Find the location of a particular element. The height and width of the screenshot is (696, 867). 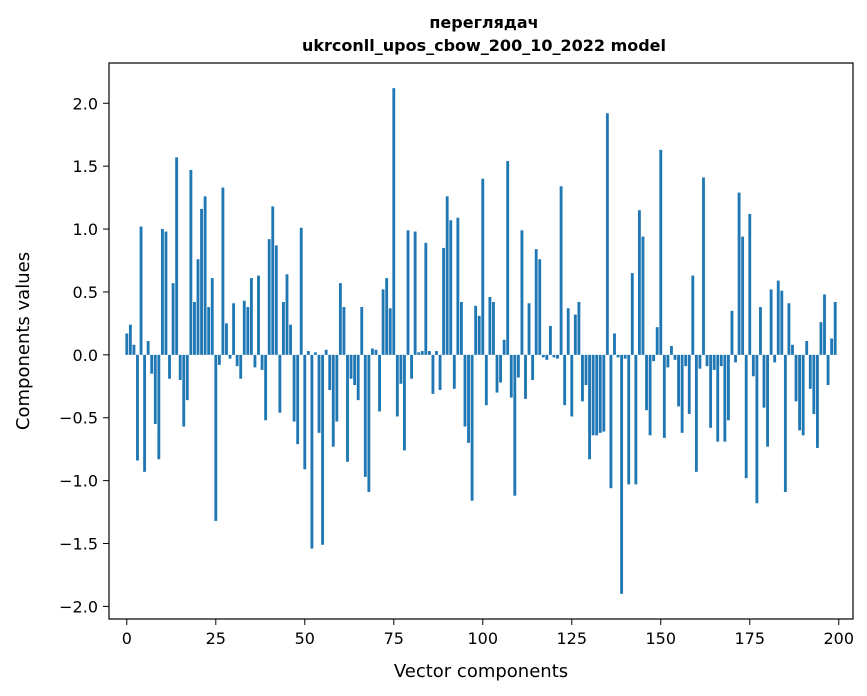

y-axis-ticks: −2.0 −1.5 −1.0 −0.5 0.0 0.5 1.0 1.5 2.0 is located at coordinates (84, 355).